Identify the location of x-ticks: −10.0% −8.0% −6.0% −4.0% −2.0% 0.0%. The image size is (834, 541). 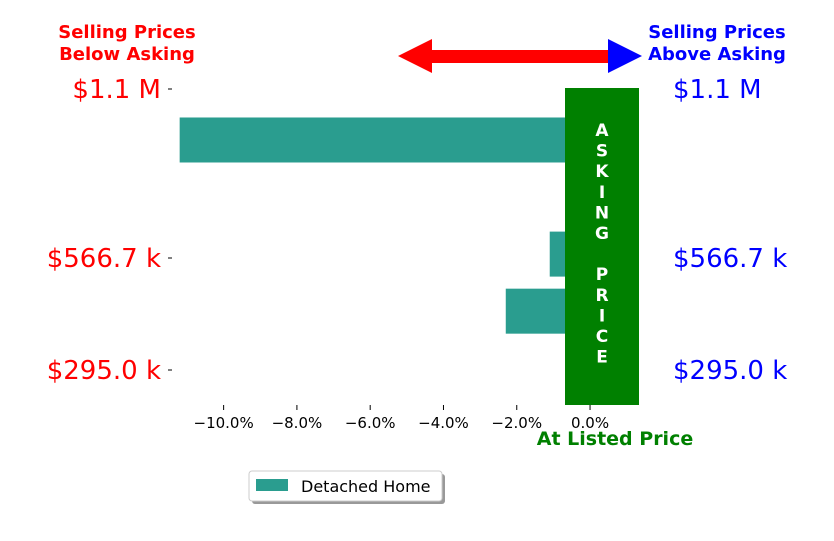
(401, 418).